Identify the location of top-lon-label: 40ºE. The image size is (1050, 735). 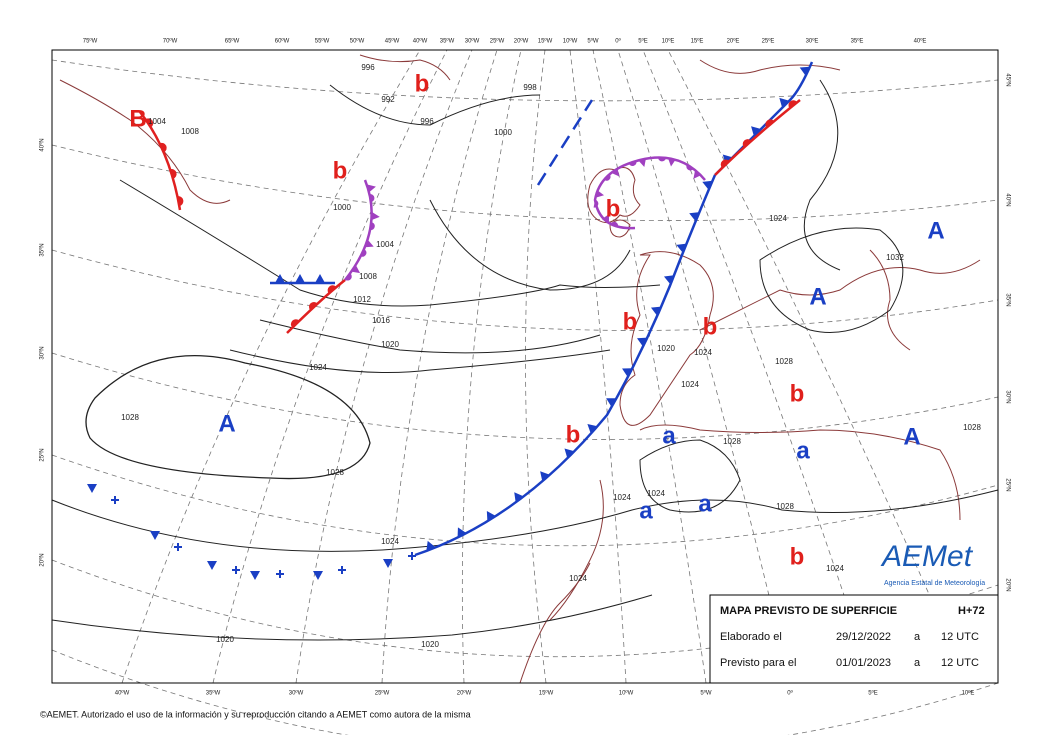
(920, 41).